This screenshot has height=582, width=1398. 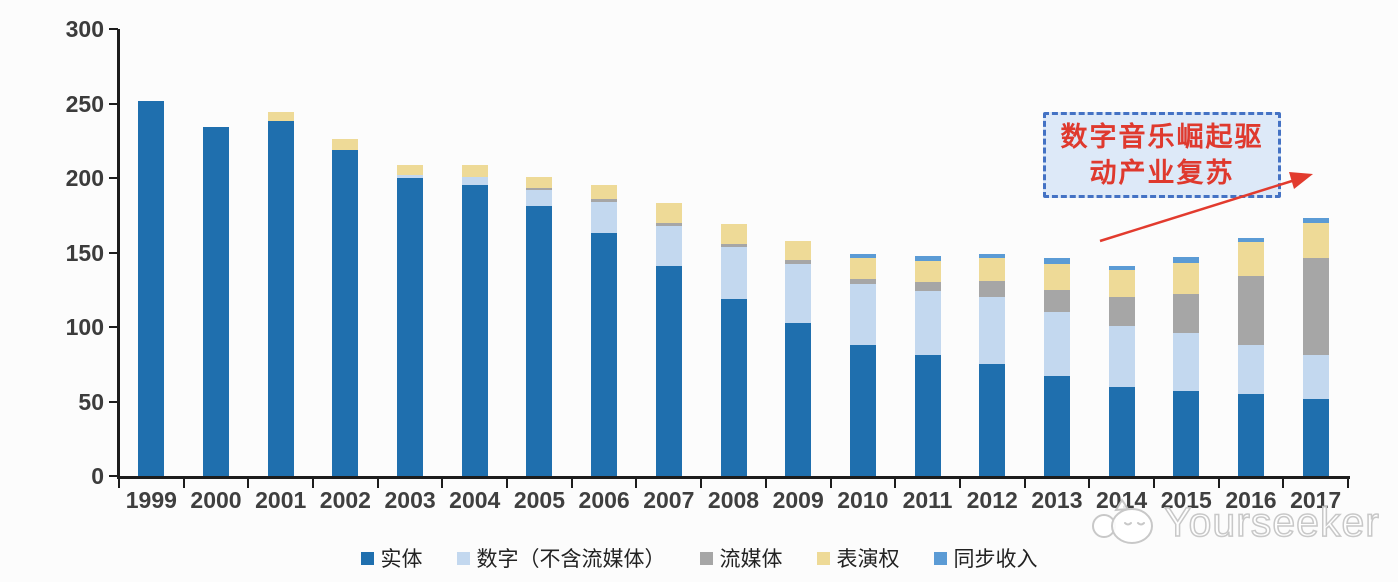 I want to click on x-axis-label-2003: 2003, so click(x=410, y=500).